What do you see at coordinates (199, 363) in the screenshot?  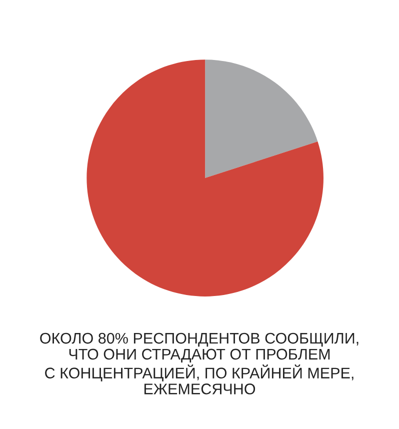 I see `text: ОКОЛО 80% РЕСПОНДЕНТОВ СООБЩИЛИ, ЧТО ОНИ СТРАДАЮТ ОТ ПРОБЛЕМ С КОНЦЕНТРАЦИЕЙ, ПО КРАЙНЕЙ МЕРЕ, ЕЖЕМЕСЯЧНО` at bounding box center [199, 363].